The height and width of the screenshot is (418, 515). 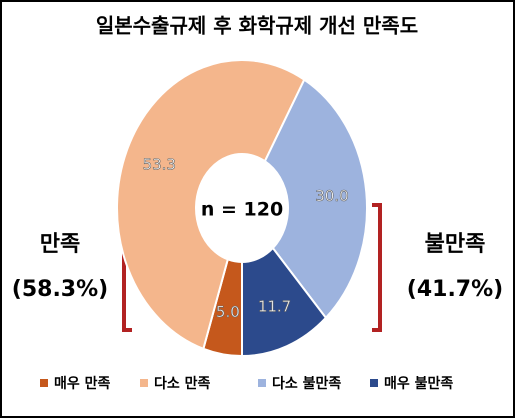 I want to click on right-bracket, so click(x=377, y=267).